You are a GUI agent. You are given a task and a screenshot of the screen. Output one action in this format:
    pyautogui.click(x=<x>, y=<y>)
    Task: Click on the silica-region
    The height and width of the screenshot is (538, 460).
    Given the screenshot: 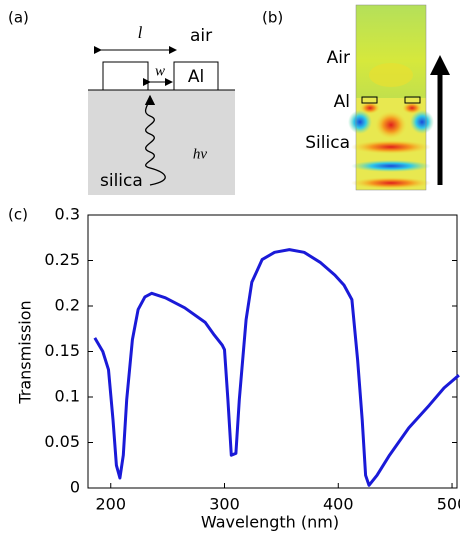 What is the action you would take?
    pyautogui.click(x=161, y=142)
    